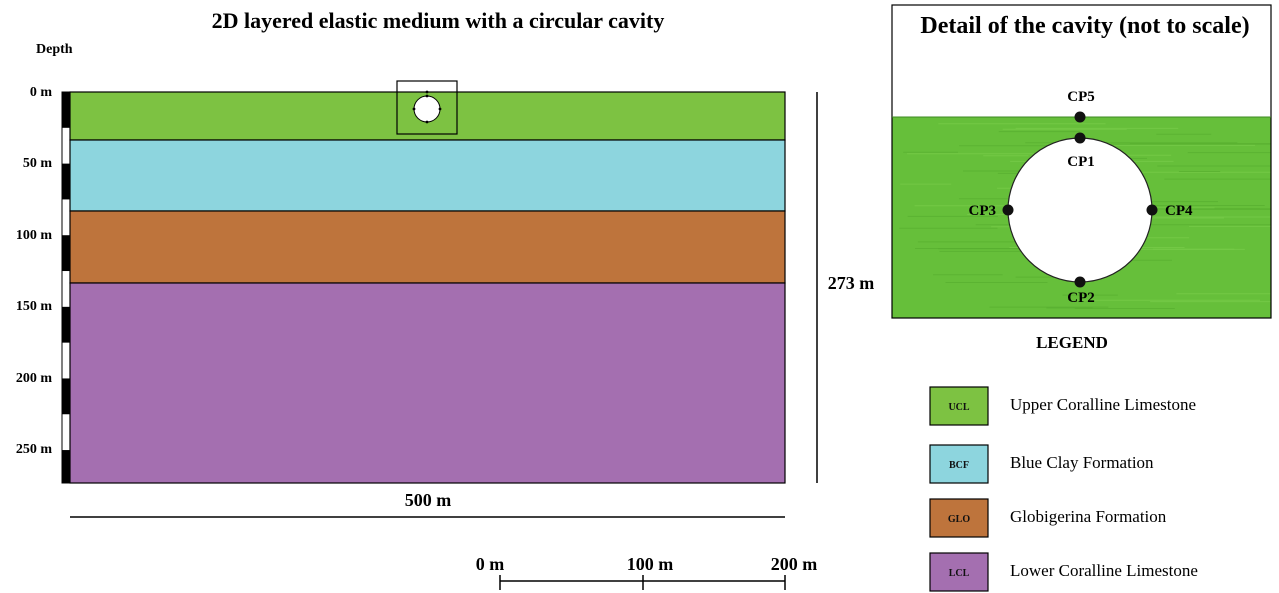 This screenshot has height=593, width=1279. Describe the element at coordinates (34, 306) in the screenshot. I see `depth-tick-150: 150 m` at that location.